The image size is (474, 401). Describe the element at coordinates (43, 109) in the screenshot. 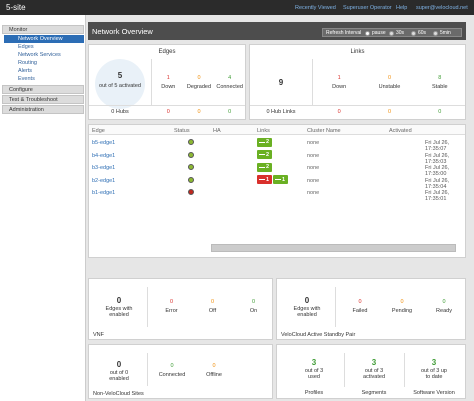

I see `section-header: Administration` at that location.